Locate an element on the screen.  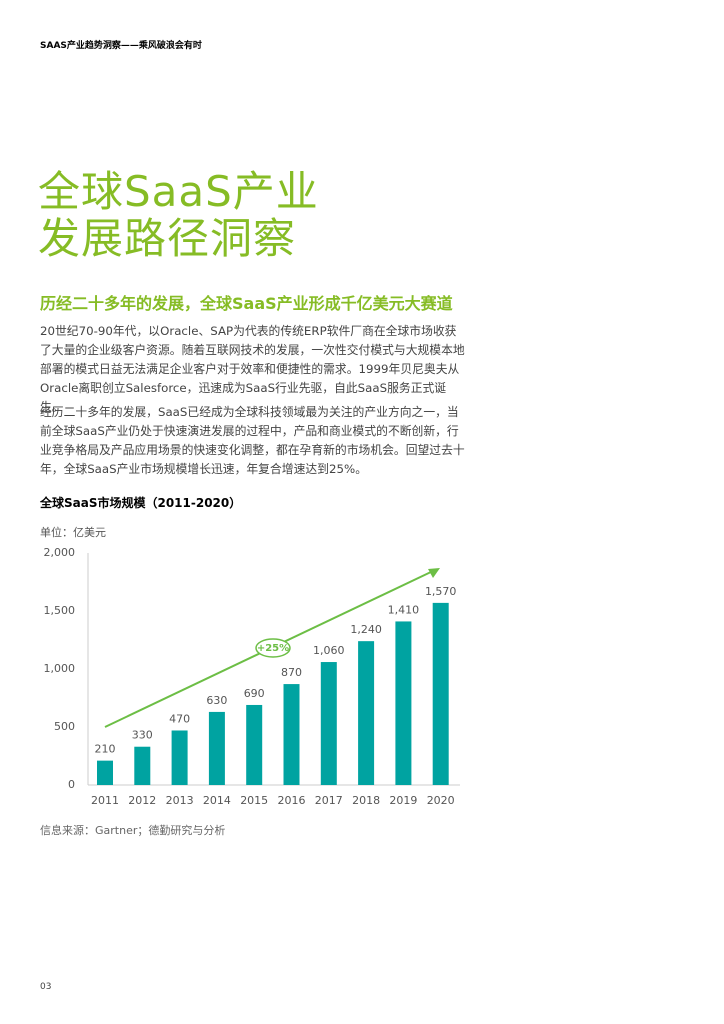
value-label: 1,410 is located at coordinates (404, 609).